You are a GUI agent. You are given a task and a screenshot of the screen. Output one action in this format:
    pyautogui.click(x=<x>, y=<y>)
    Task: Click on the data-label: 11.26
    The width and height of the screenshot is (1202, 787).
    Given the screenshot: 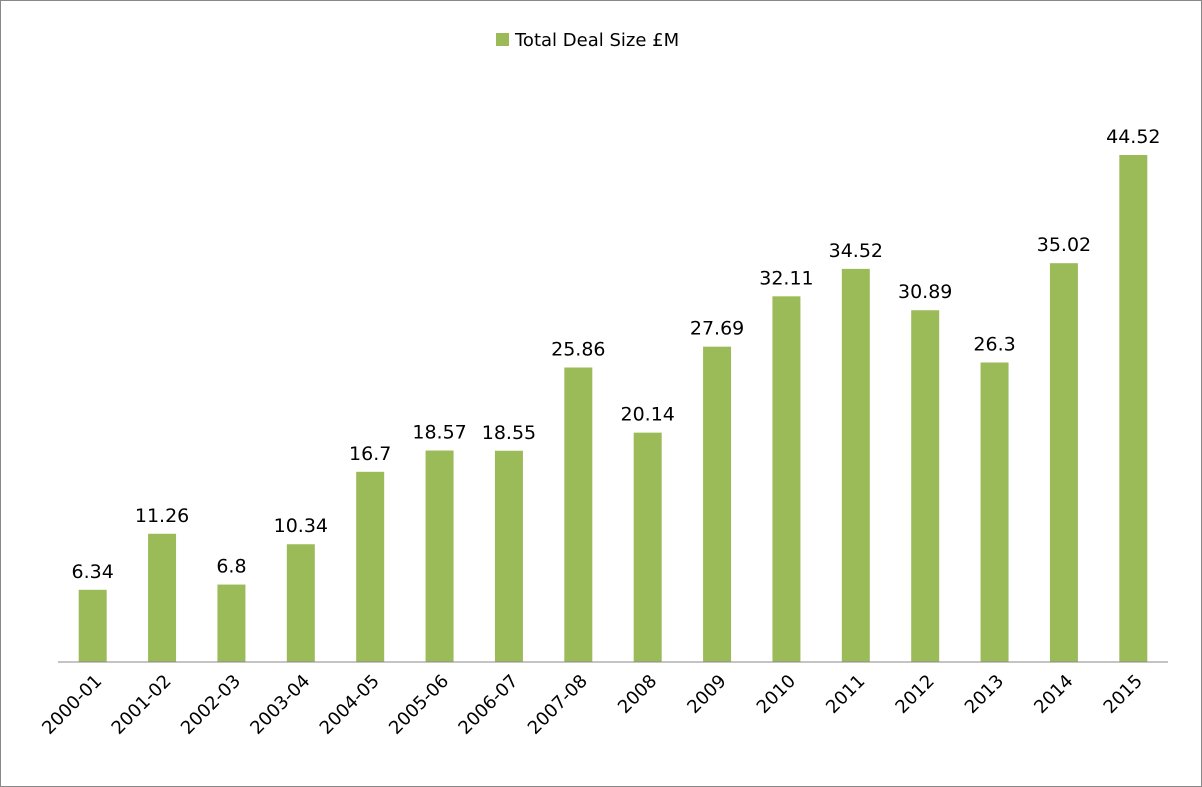 What is the action you would take?
    pyautogui.click(x=162, y=516)
    